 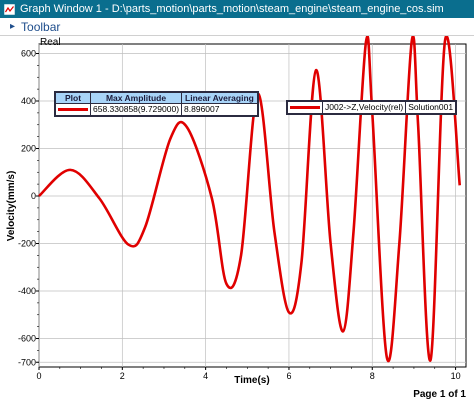 I want to click on y-tick-label: -400, so click(x=27, y=291).